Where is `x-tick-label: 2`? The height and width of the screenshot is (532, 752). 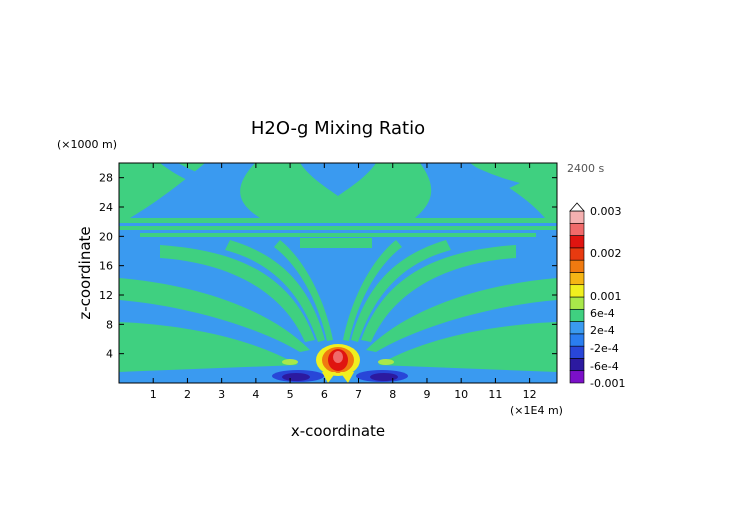 x-tick-label: 2 is located at coordinates (187, 394).